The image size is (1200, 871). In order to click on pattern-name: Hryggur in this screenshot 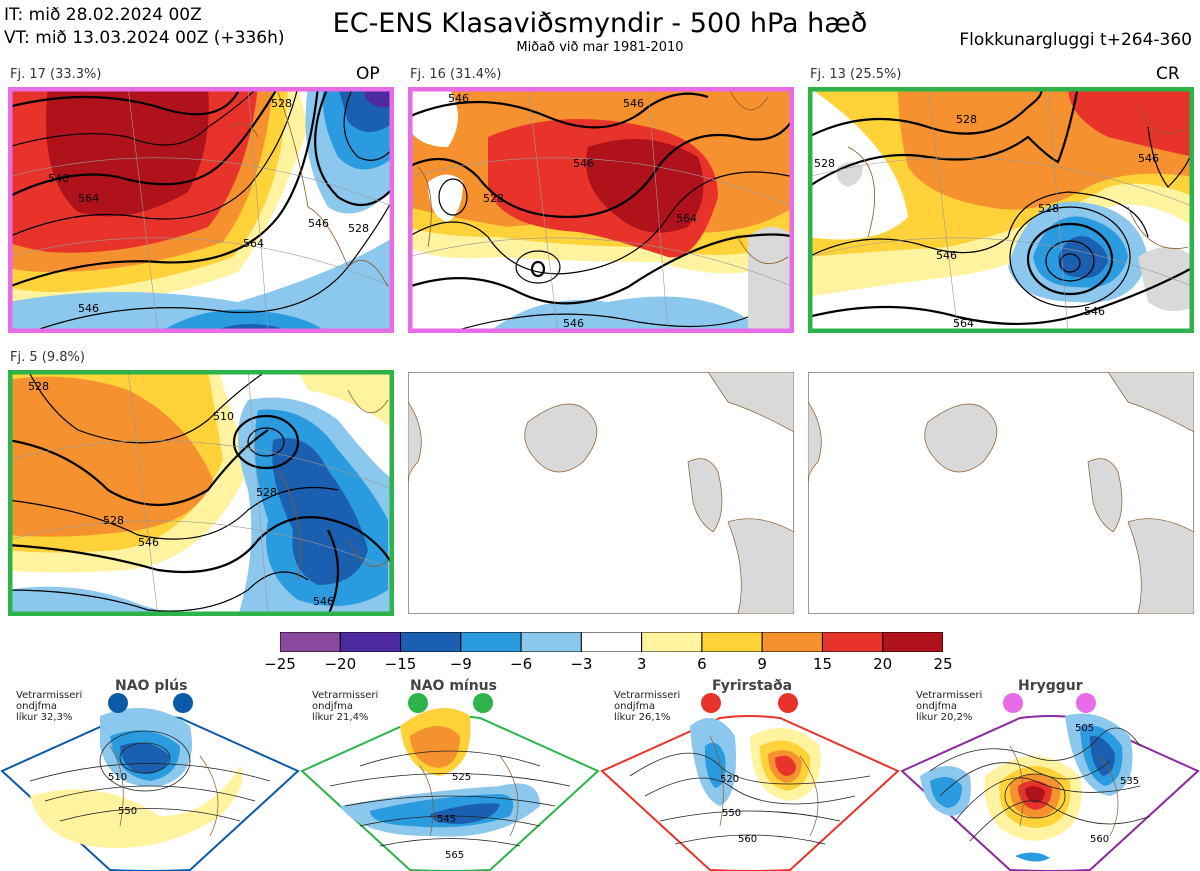, I will do `click(1050, 686)`.